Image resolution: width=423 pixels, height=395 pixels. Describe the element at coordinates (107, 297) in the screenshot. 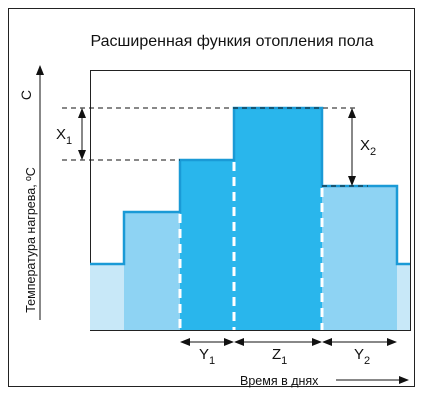

I see `base-level-left` at that location.